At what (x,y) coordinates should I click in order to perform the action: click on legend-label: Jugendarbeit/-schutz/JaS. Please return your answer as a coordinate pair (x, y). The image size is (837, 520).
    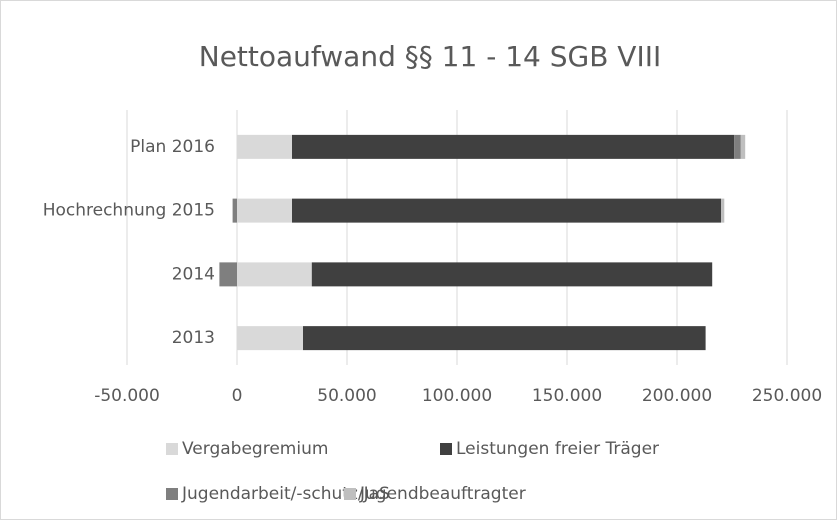
    Looking at the image, I should click on (285, 494).